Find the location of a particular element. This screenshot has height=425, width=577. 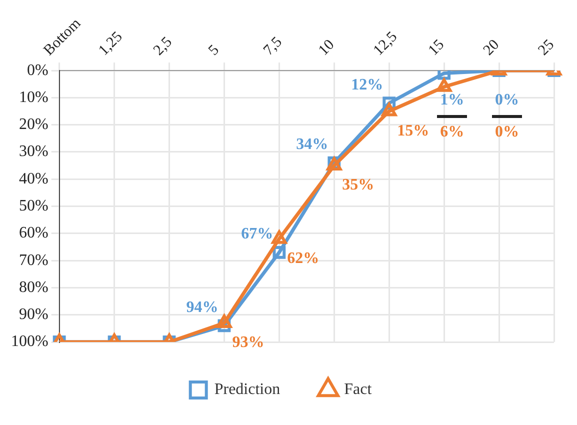

data-label: 6% is located at coordinates (452, 132).